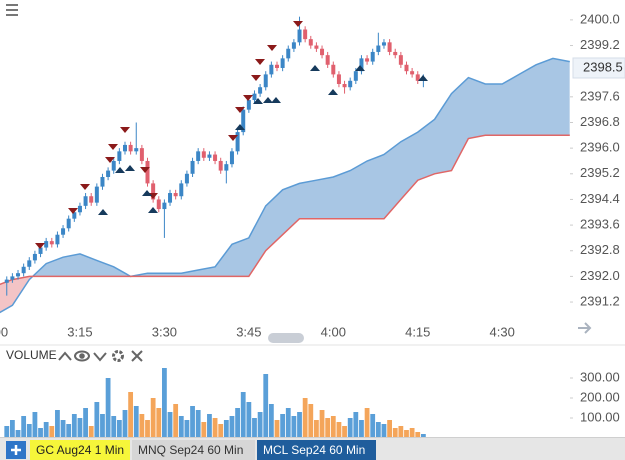  I want to click on visibility-icon, so click(82, 356).